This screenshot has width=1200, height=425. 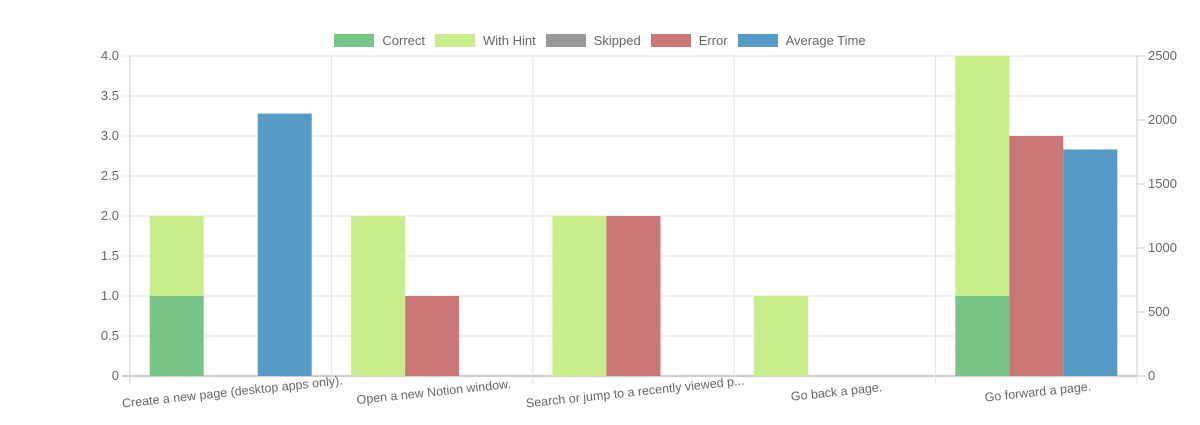 I want to click on y-right-tick-label: 1000, so click(x=1162, y=247).